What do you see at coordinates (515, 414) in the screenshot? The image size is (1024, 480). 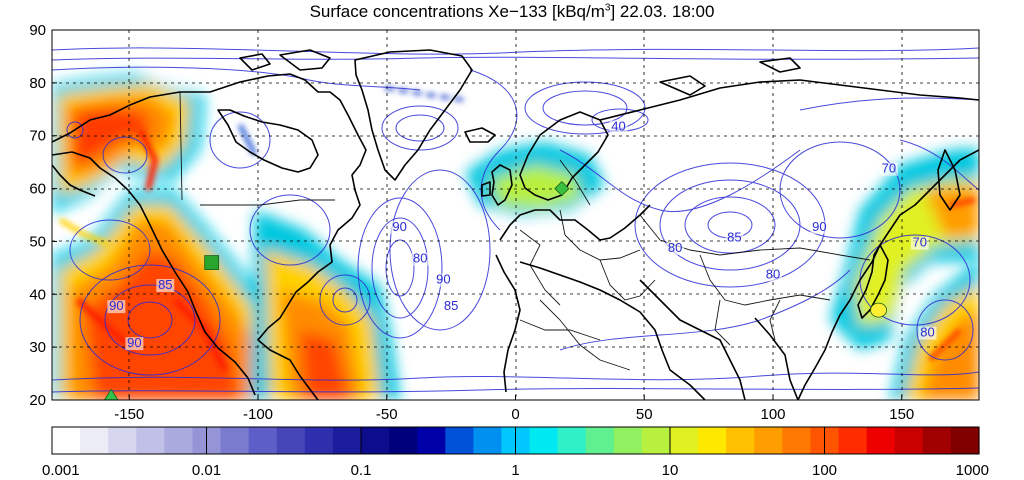 I see `x-tick-label: 0` at bounding box center [515, 414].